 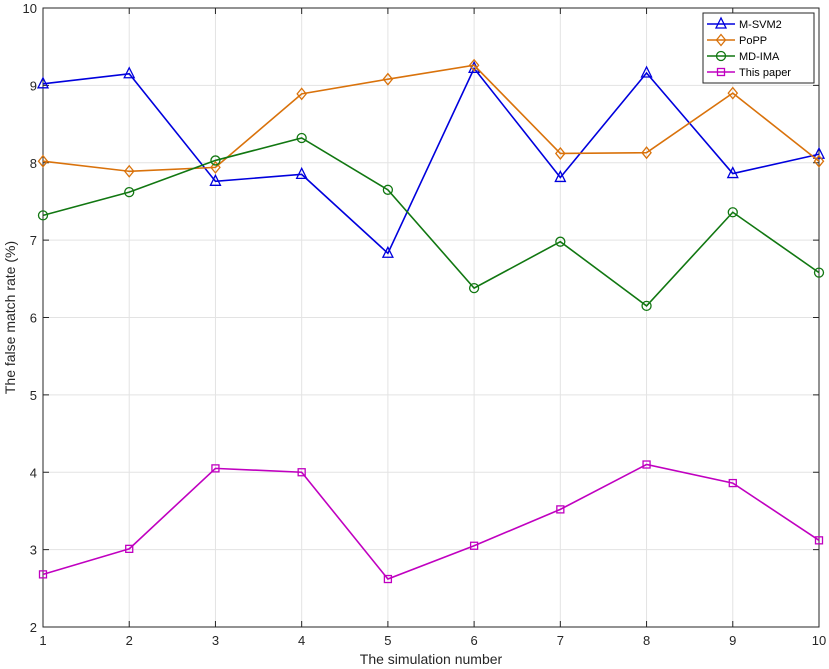 What do you see at coordinates (10, 317) in the screenshot?
I see `y-axis-label: The false match rate (%)` at bounding box center [10, 317].